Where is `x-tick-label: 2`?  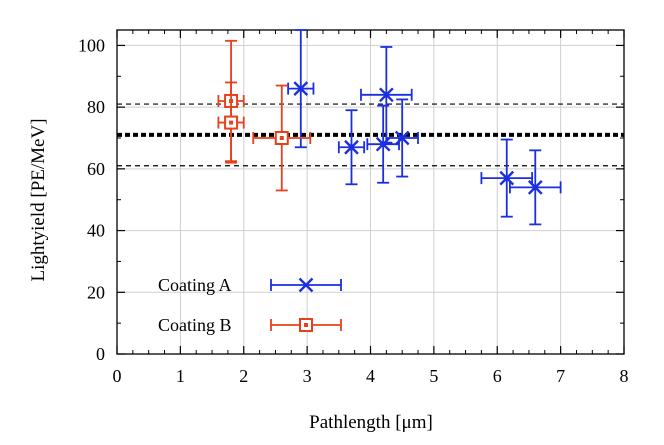
x-tick-label: 2 is located at coordinates (243, 376).